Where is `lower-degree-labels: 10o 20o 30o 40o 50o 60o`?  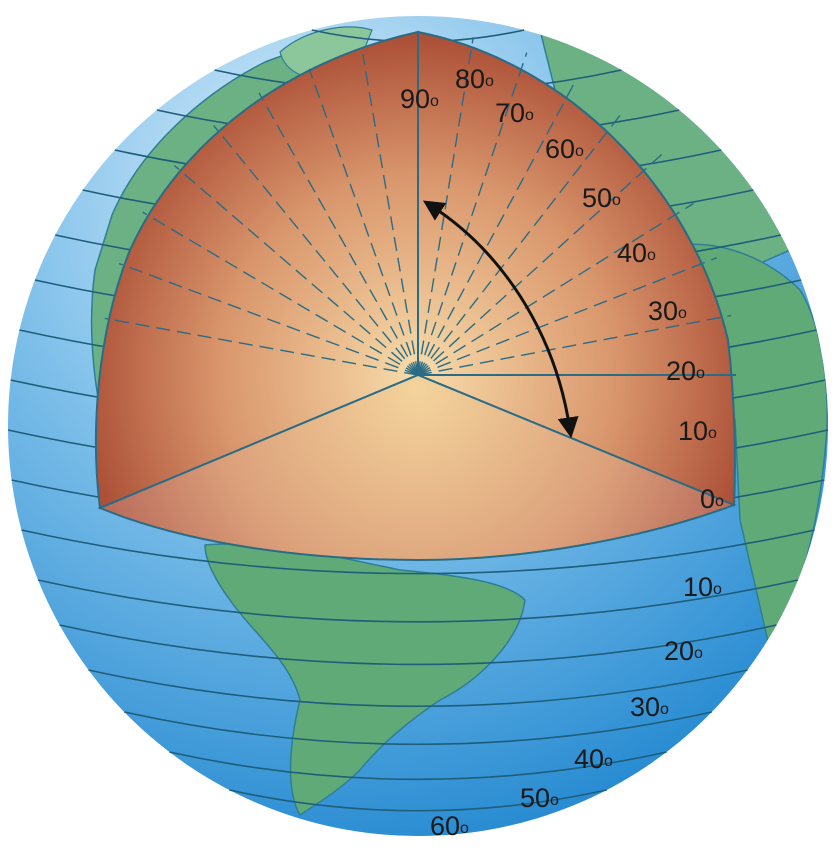 lower-degree-labels: 10o 20o 30o 40o 50o 60o is located at coordinates (576, 706).